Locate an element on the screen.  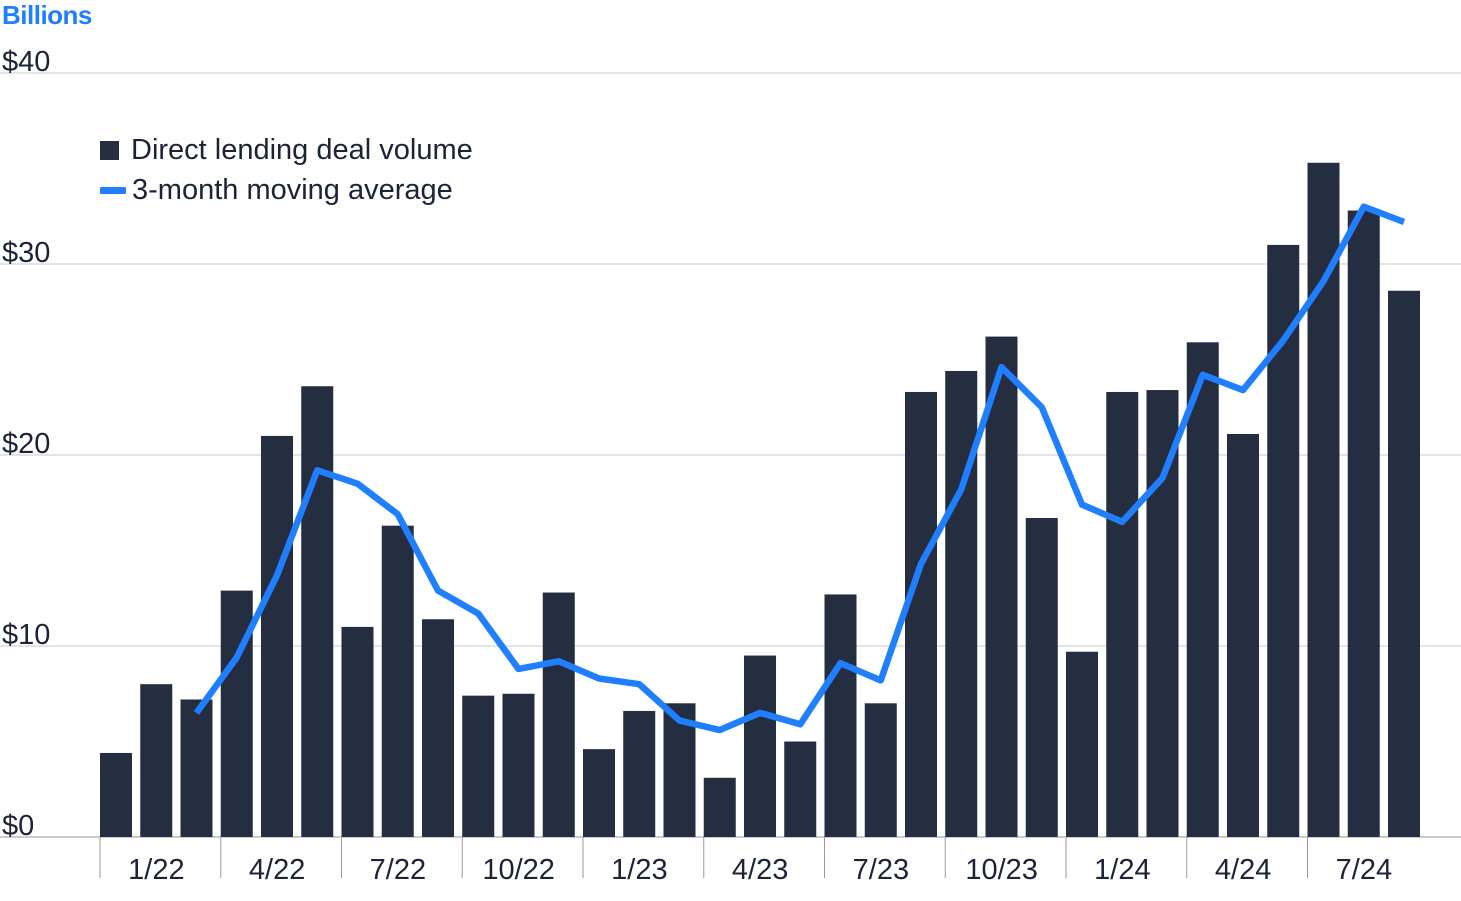
x-tick-label: 4/22 is located at coordinates (277, 870).